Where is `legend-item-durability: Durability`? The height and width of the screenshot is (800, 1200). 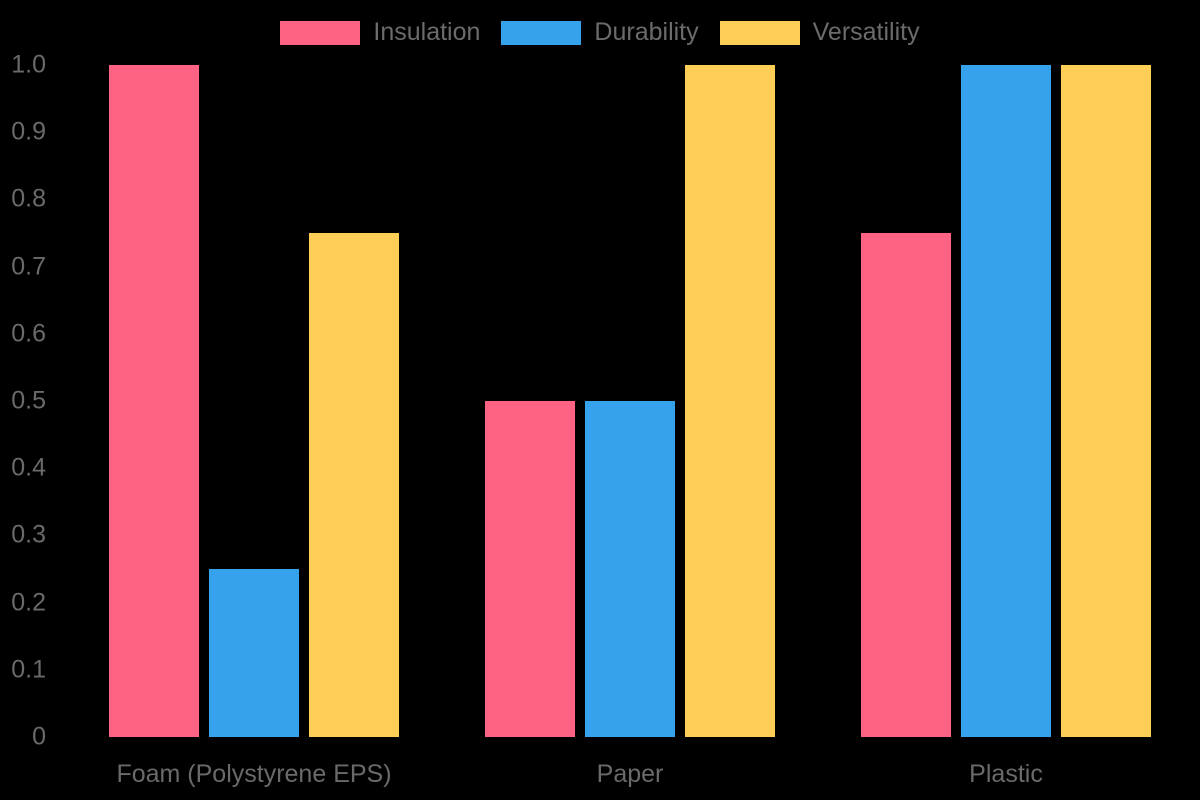
legend-item-durability: Durability is located at coordinates (600, 32).